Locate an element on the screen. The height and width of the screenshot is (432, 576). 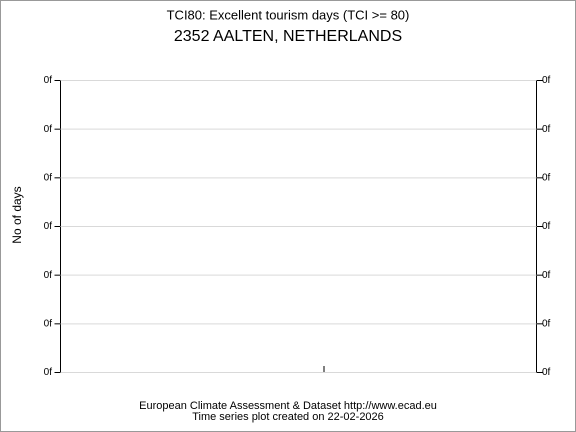
chart-subtitle: 2352 AALTEN, NETHERLANDS is located at coordinates (288, 36).